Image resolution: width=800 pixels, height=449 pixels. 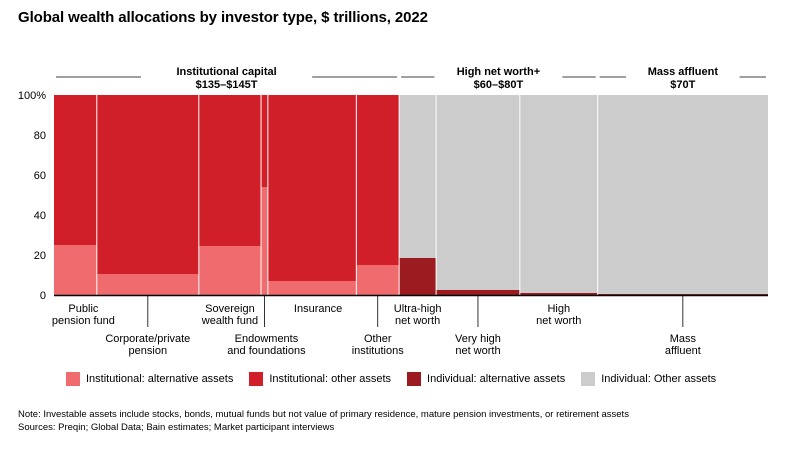 What do you see at coordinates (683, 345) in the screenshot?
I see `category-label: Mass affluent` at bounding box center [683, 345].